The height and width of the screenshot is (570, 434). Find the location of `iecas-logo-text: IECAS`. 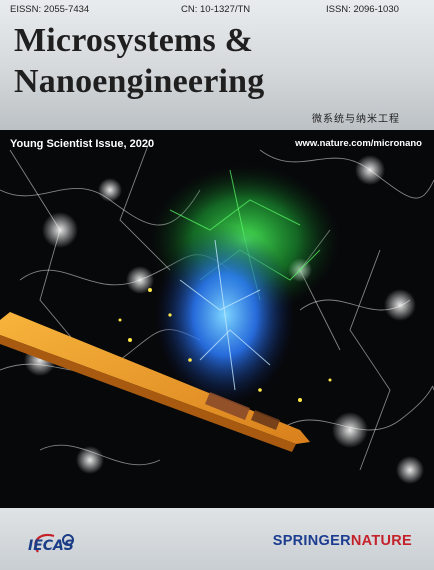

iecas-logo-text: IECAS is located at coordinates (51, 546).